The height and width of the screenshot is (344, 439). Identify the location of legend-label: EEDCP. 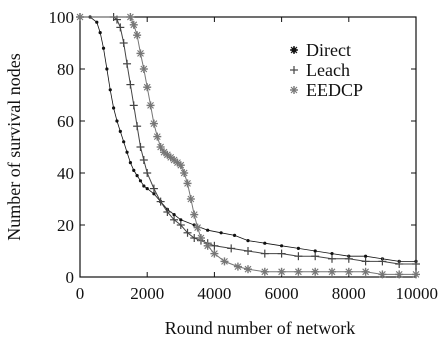
(334, 90).